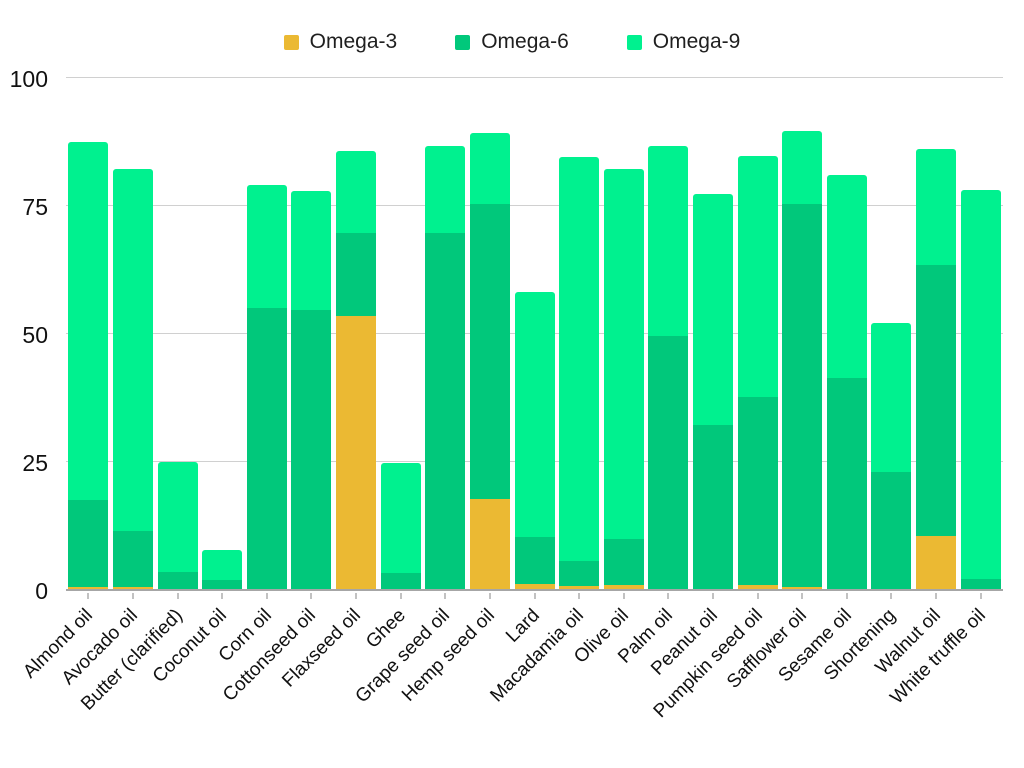  I want to click on bar-safflower-oil, so click(802, 360).